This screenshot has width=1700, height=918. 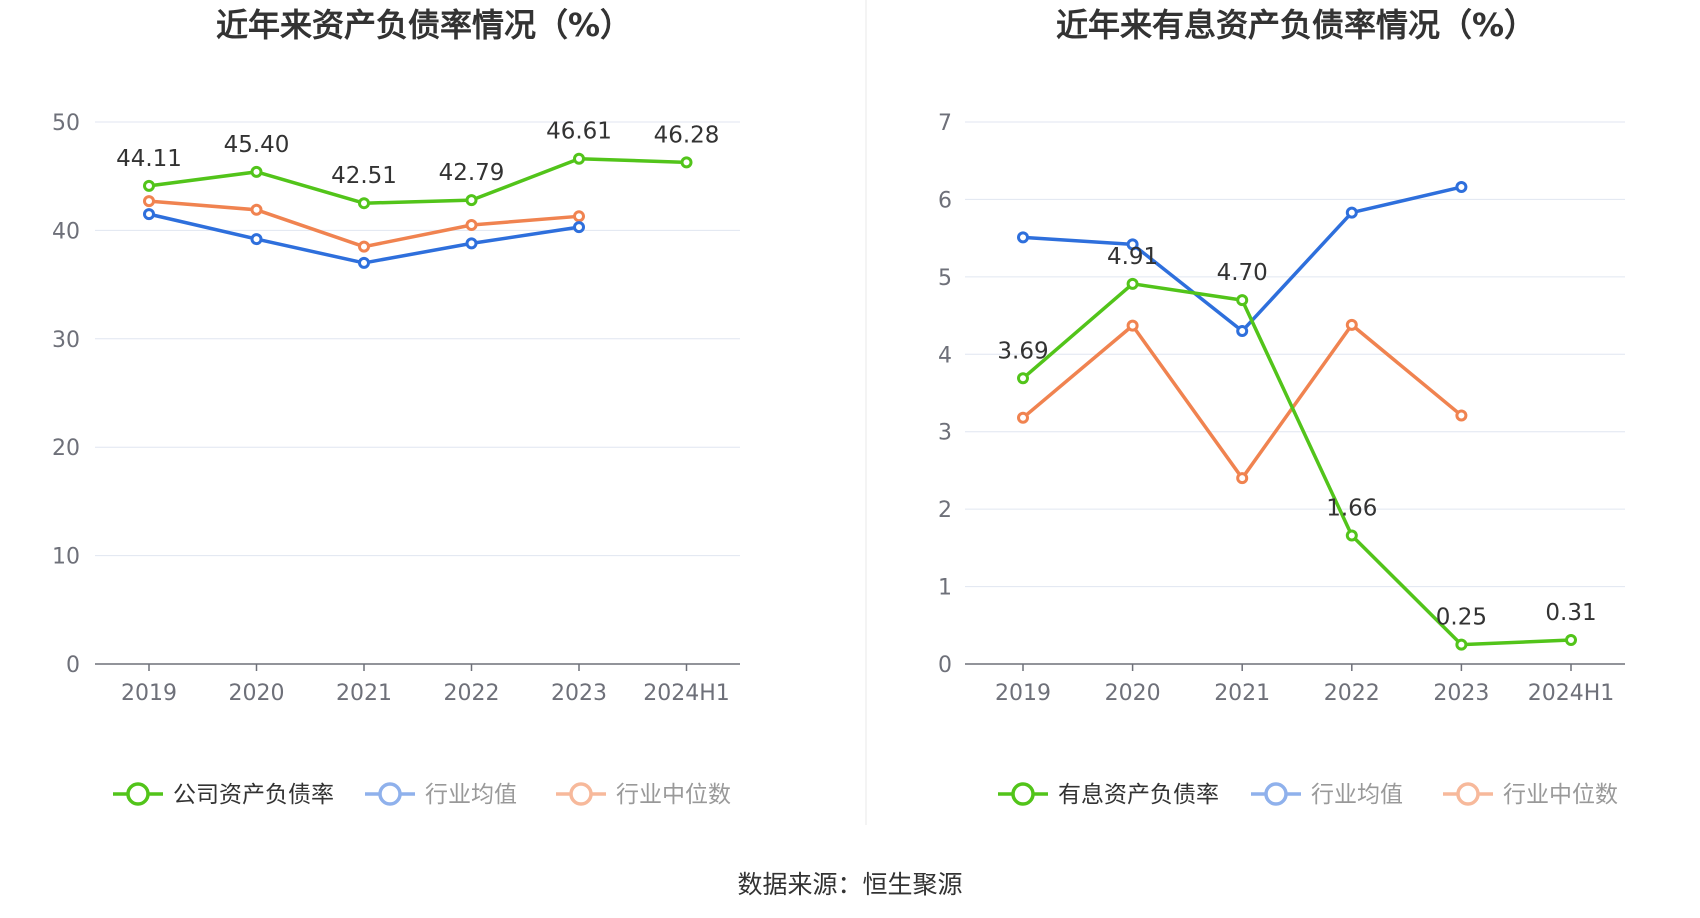 What do you see at coordinates (66, 123) in the screenshot?
I see `y-tick-label: 50` at bounding box center [66, 123].